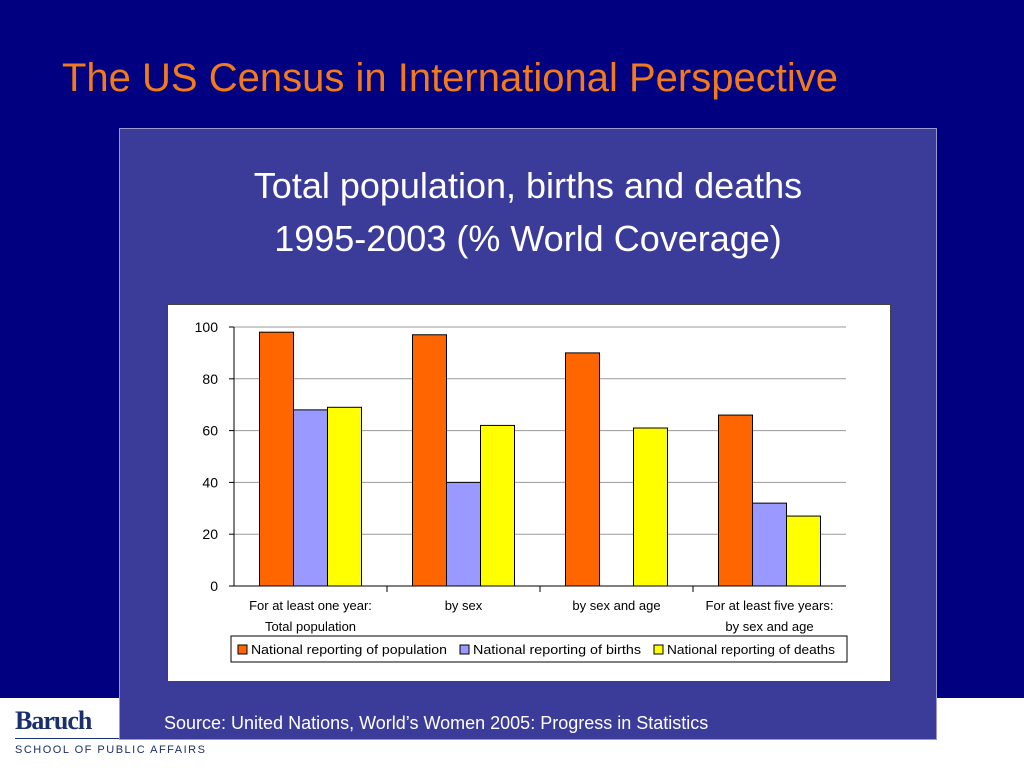 Image resolution: width=1024 pixels, height=768 pixels. Describe the element at coordinates (207, 327) in the screenshot. I see `y-tick-label: 100` at that location.